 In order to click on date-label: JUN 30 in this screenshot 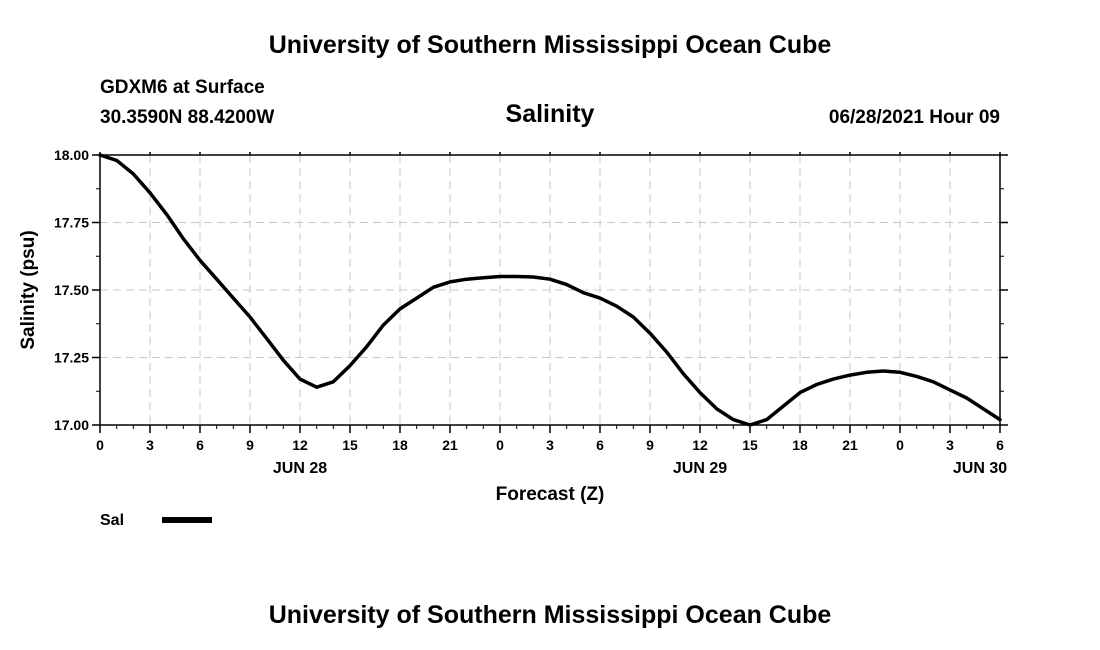, I will do `click(980, 468)`.